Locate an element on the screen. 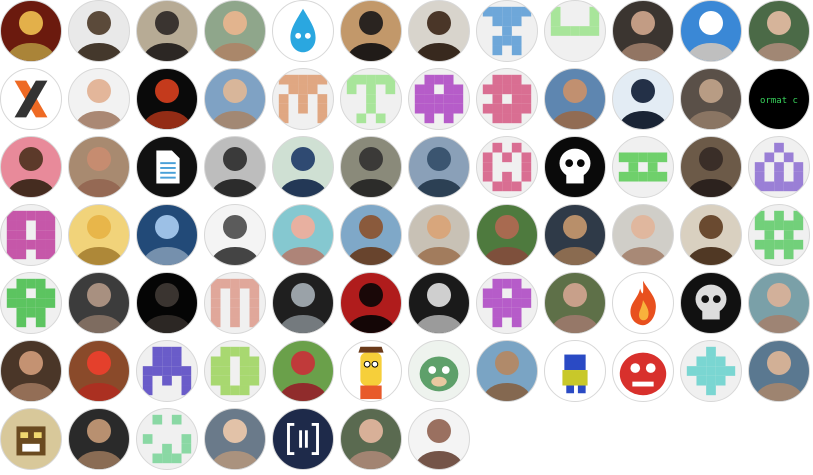 Image resolution: width=813 pixels, height=475 pixels. document-icon is located at coordinates (167, 167).